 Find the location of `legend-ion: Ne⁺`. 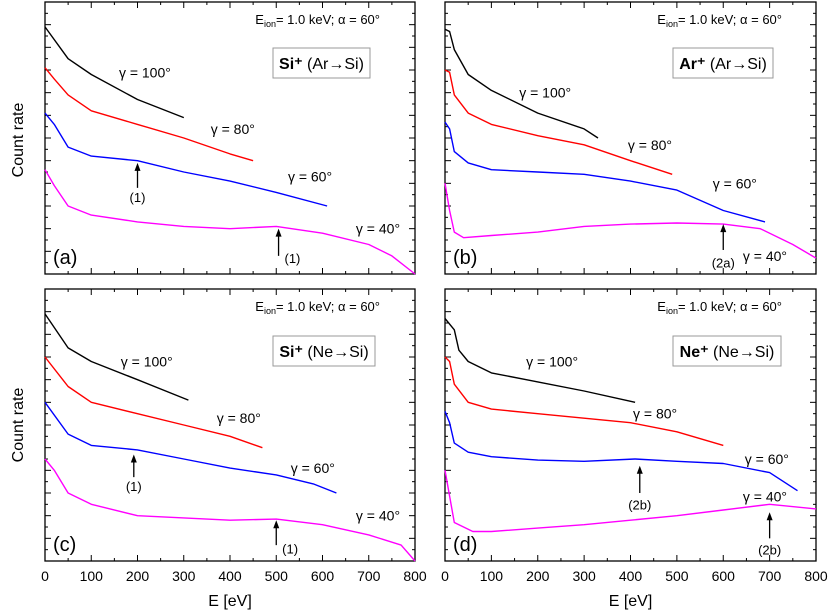

legend-ion: Ne⁺ is located at coordinates (694, 352).